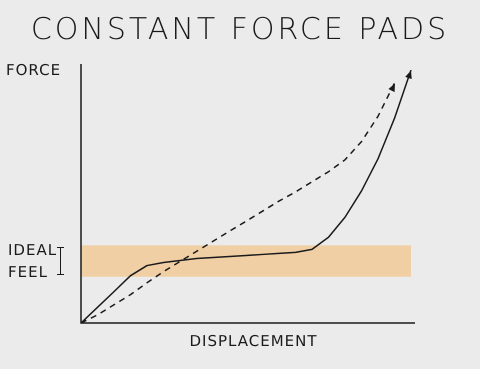  What do you see at coordinates (240, 29) in the screenshot?
I see `chart-title: CONSTANT FORCE PADS` at bounding box center [240, 29].